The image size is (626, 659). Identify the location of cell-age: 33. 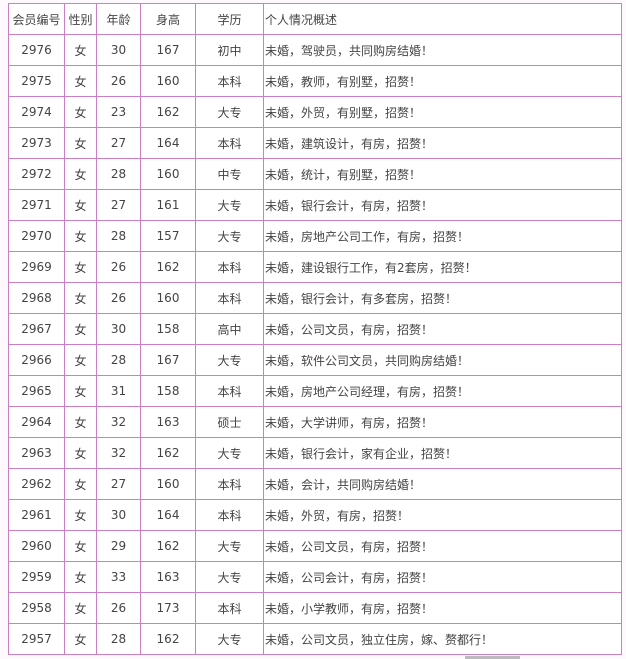
(118, 577).